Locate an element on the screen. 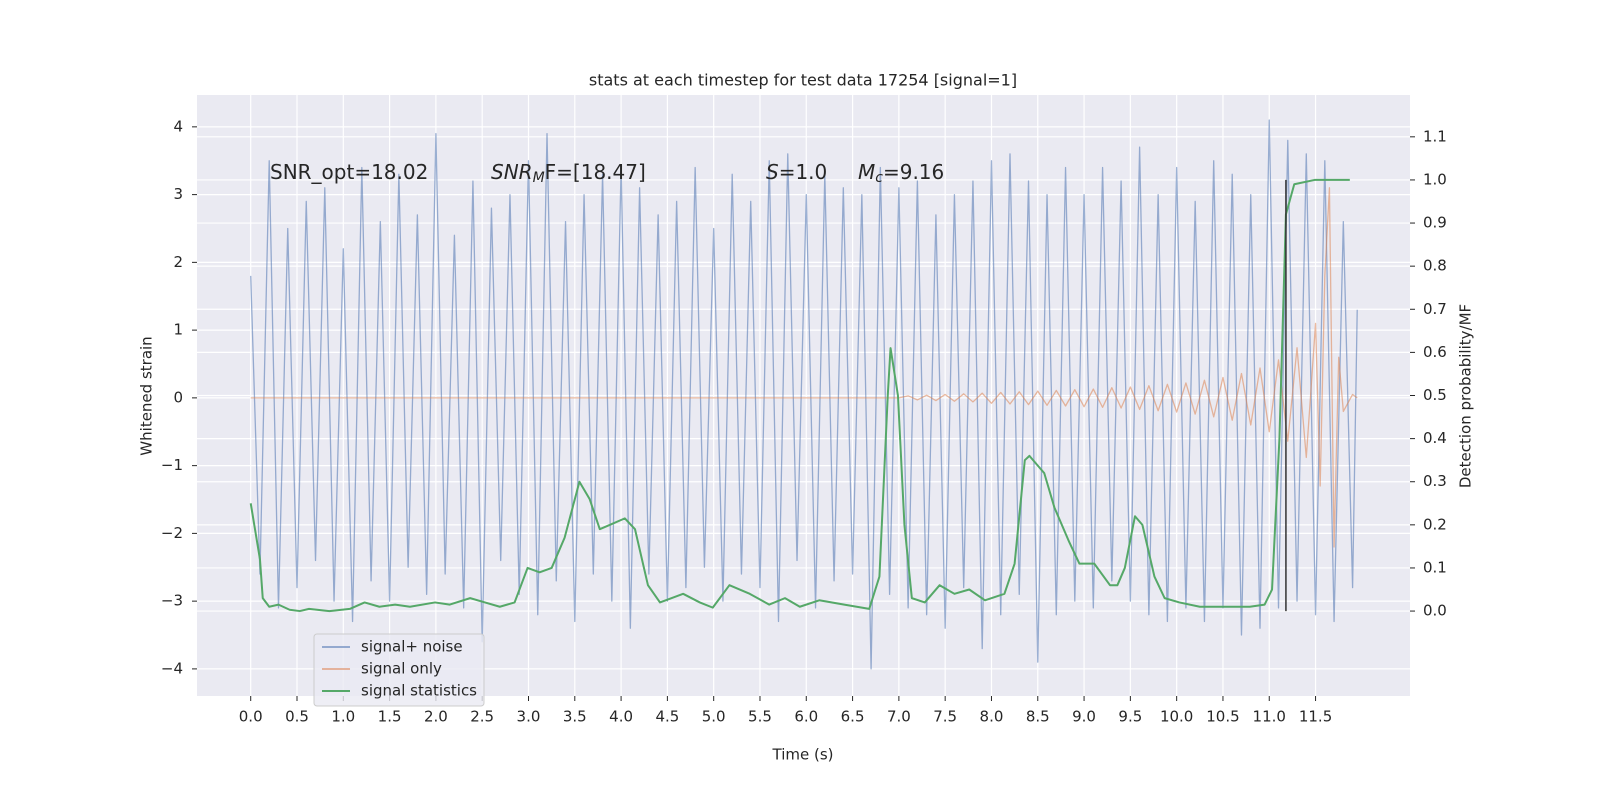 The height and width of the screenshot is (800, 1600). x-tick-label: 6.0 is located at coordinates (806, 717).